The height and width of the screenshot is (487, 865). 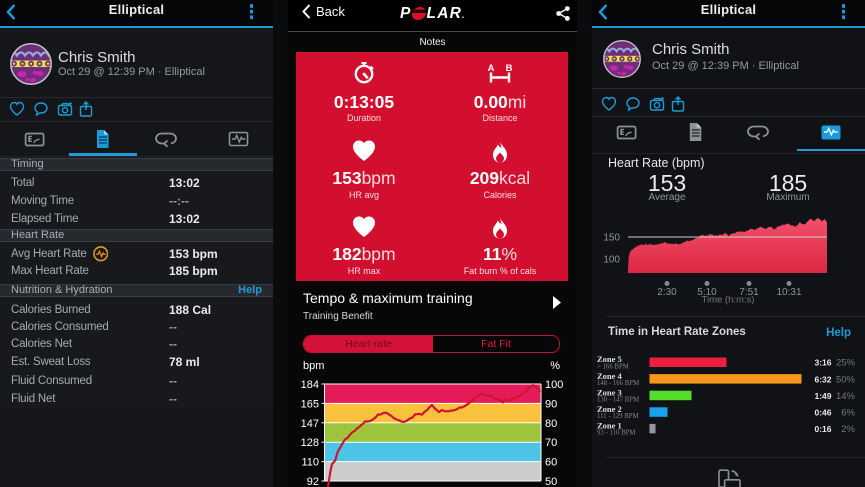 I want to click on svg-text: 150, so click(x=611, y=238).